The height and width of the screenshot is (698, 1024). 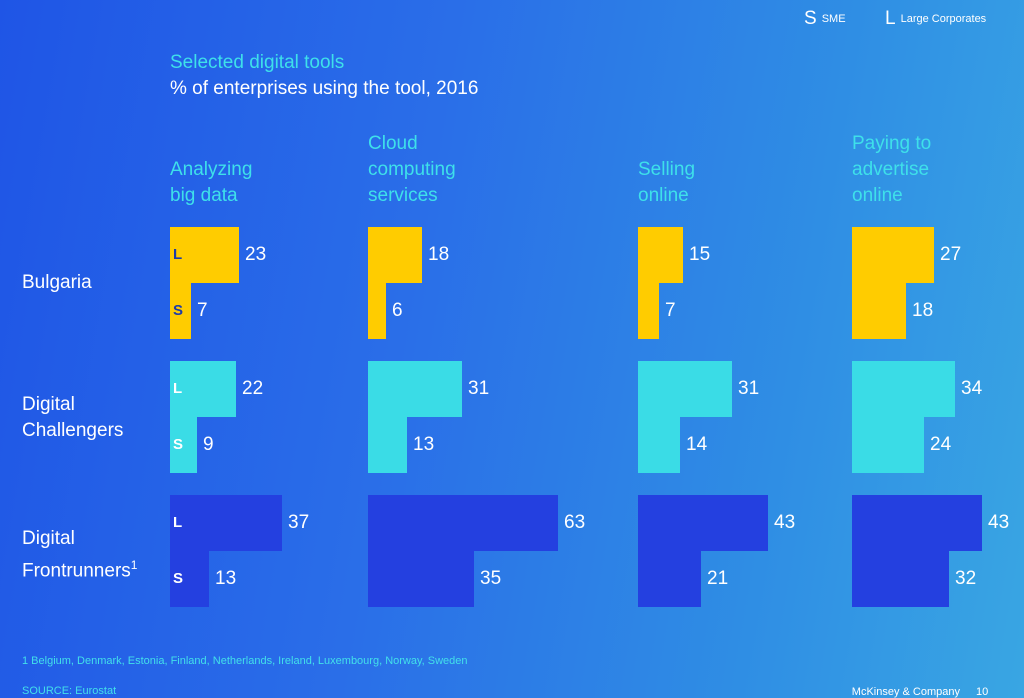 I want to click on value-label-g2-s-c2: 21, so click(x=718, y=578).